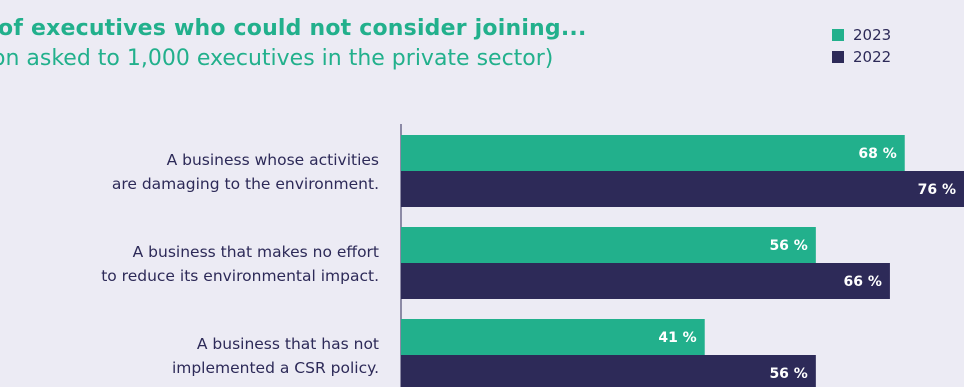 The image size is (964, 387). I want to click on legend-swatch-2022, so click(838, 57).